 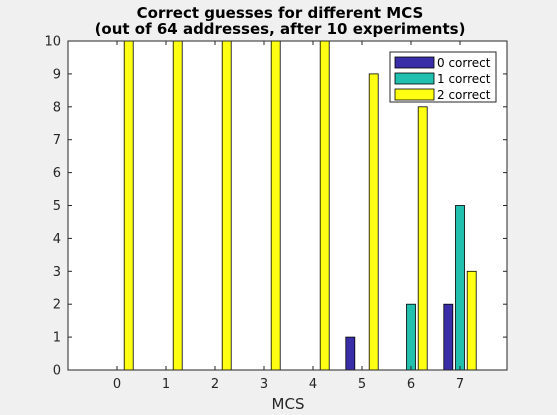 I want to click on y-tick-label-0: 0, so click(x=57, y=371).